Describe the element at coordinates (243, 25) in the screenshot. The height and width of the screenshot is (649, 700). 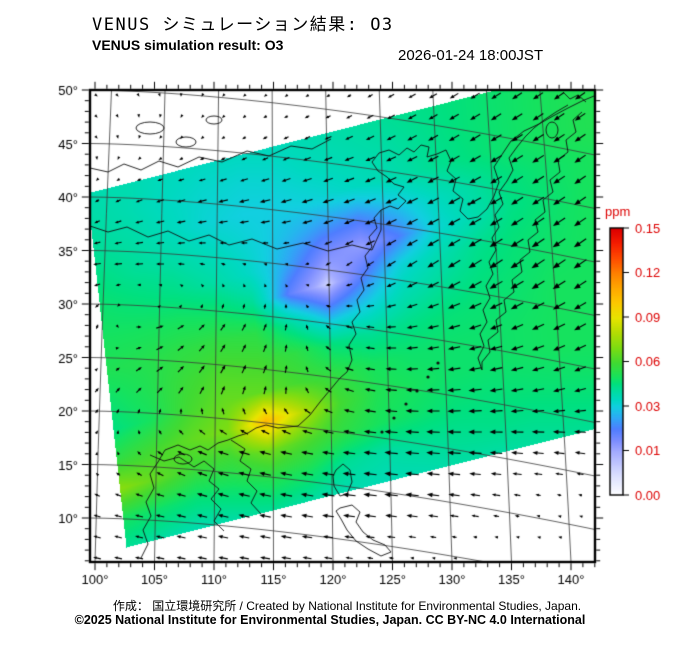
I see `page-title-japanese: VENUS シミュレーション結果: O3` at that location.